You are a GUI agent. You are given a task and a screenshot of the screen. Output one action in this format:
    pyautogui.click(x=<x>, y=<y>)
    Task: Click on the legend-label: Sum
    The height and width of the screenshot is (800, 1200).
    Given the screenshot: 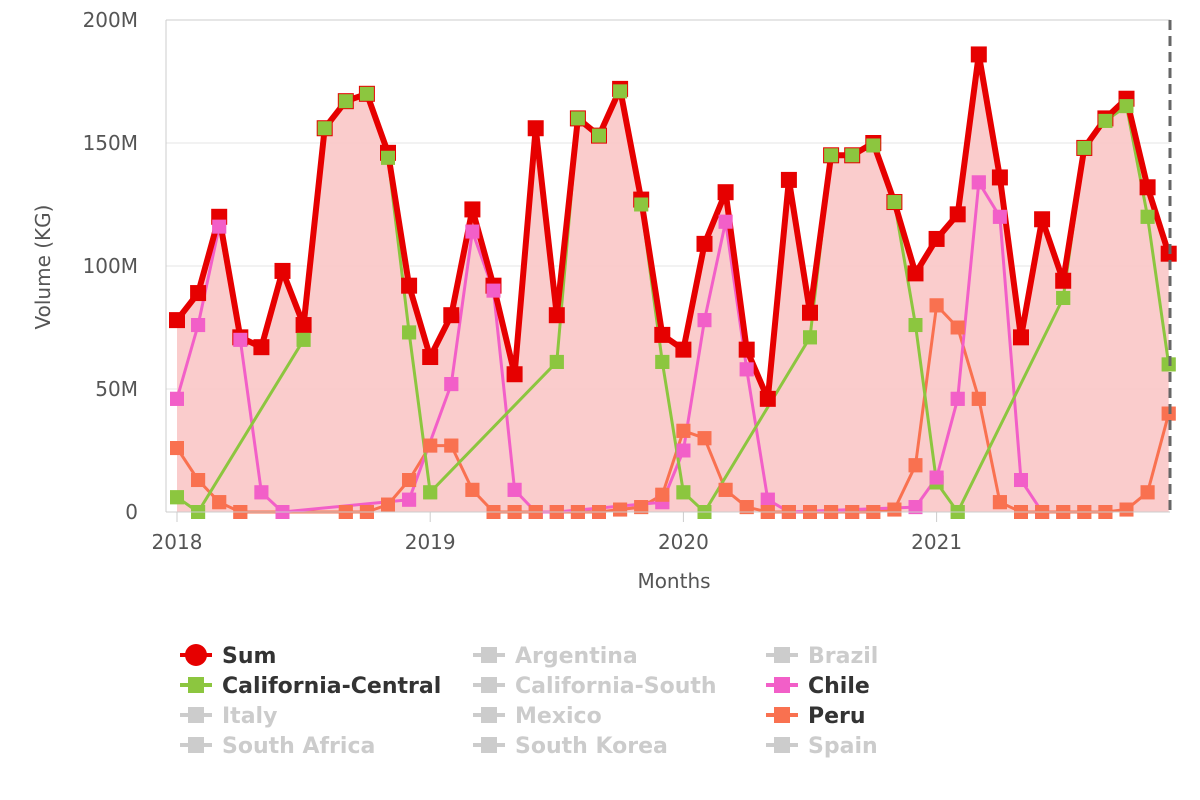 What is the action you would take?
    pyautogui.click(x=249, y=656)
    